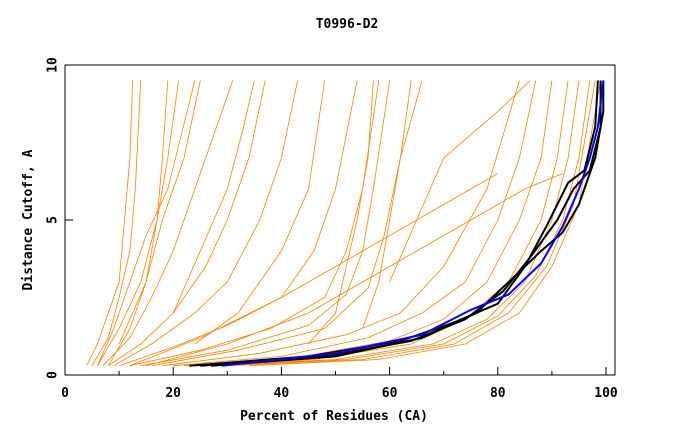 This screenshot has width=680, height=440. What do you see at coordinates (390, 393) in the screenshot?
I see `x-tick-label: 60` at bounding box center [390, 393].